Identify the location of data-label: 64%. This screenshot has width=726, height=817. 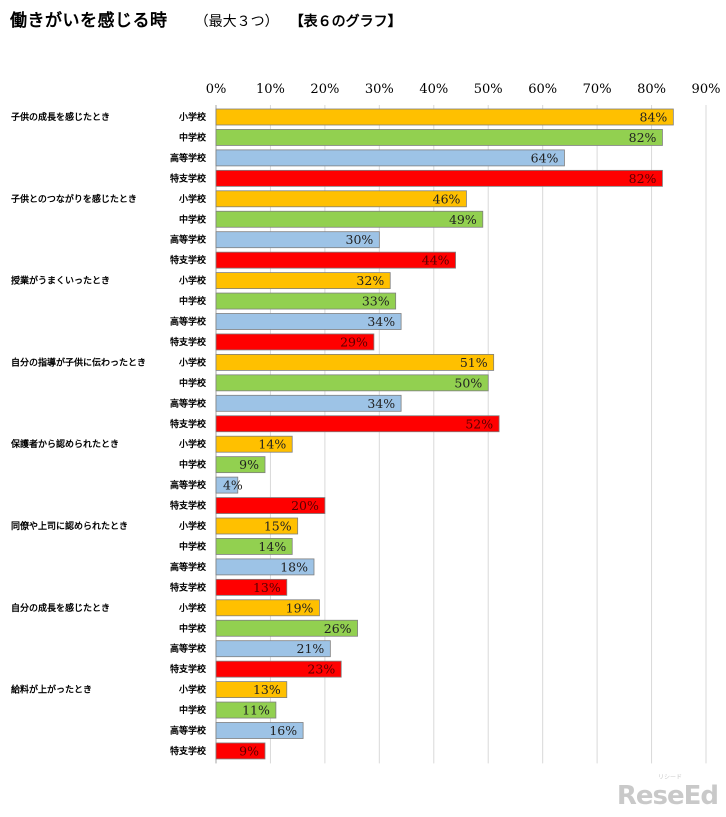
(545, 157).